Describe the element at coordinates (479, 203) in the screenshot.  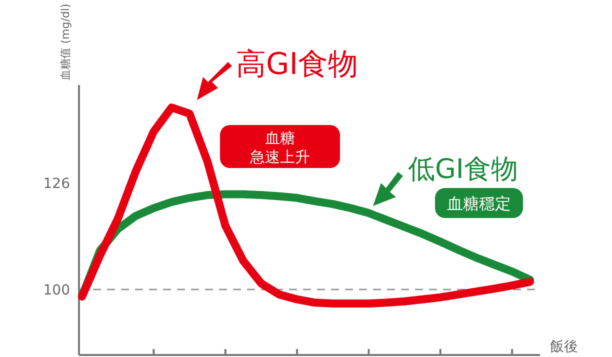
I see `annotation: 血糖穩定` at that location.